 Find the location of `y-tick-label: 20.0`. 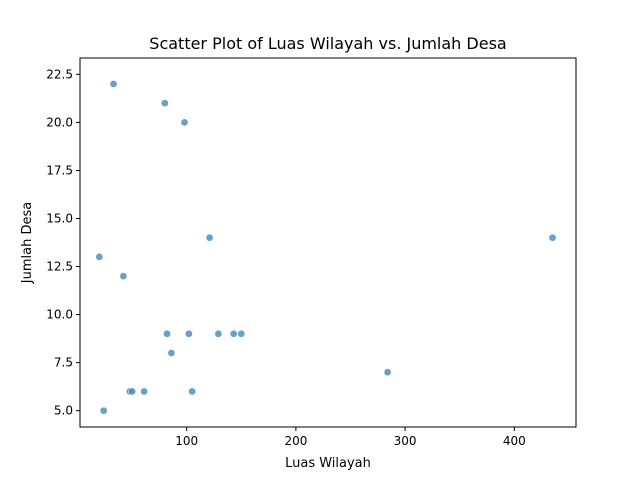

y-tick-label: 20.0 is located at coordinates (59, 122).